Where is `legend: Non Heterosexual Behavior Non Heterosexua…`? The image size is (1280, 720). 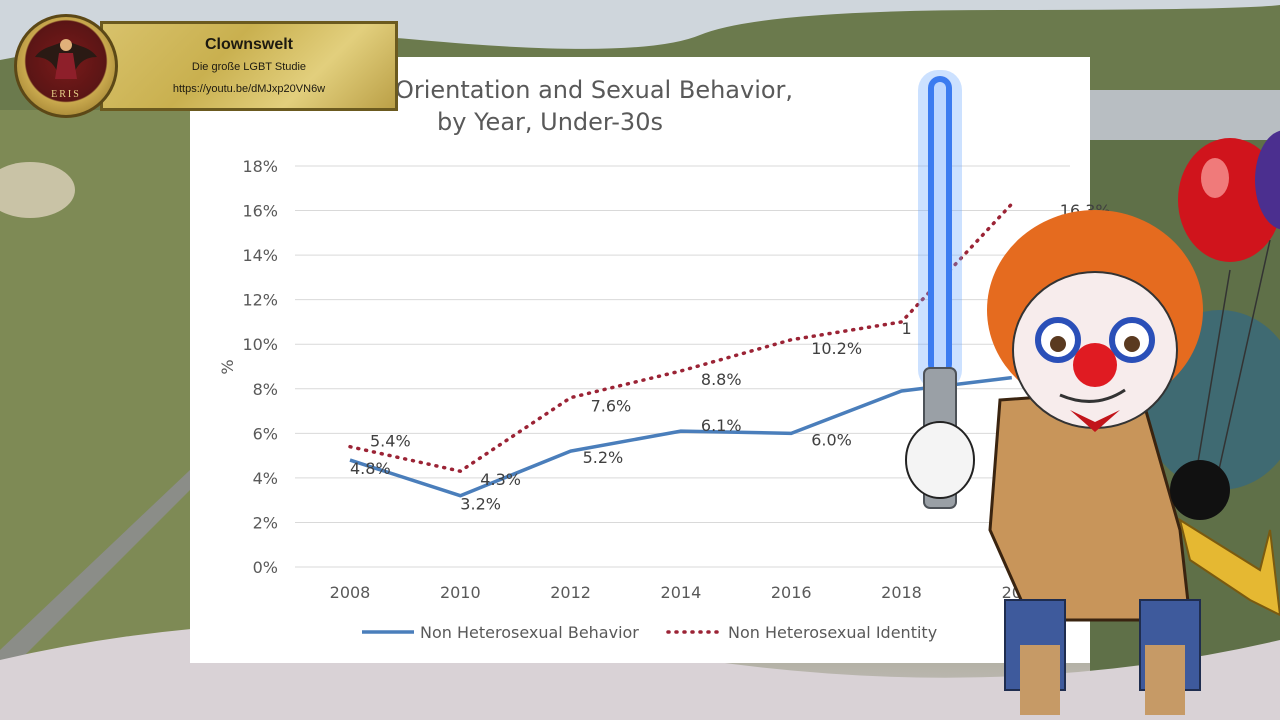 legend: Non Heterosexual Behavior Non Heterosexua… is located at coordinates (649, 632).